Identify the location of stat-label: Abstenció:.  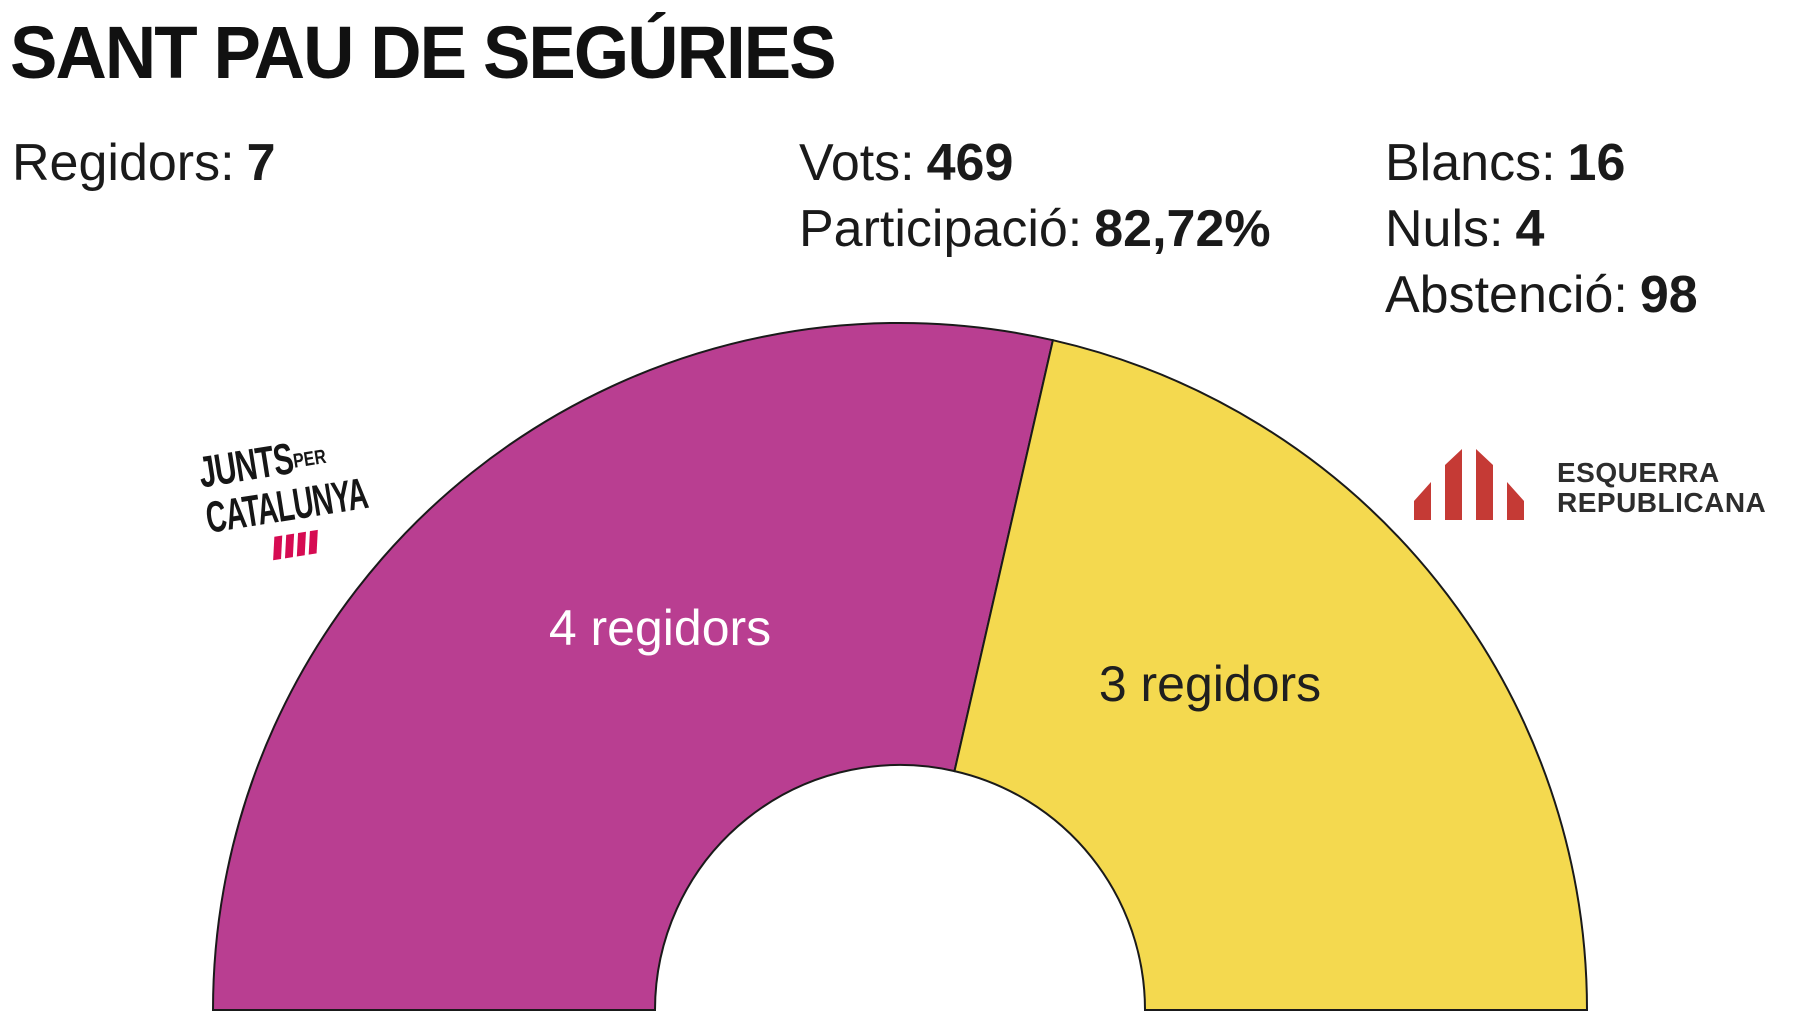
(1506, 295).